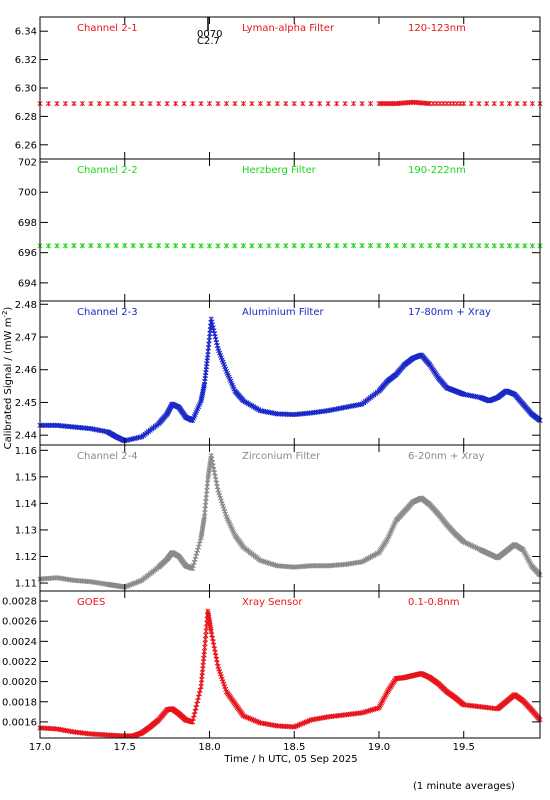 The height and width of the screenshot is (800, 550). I want to click on channel-label: GOES, so click(91, 602).